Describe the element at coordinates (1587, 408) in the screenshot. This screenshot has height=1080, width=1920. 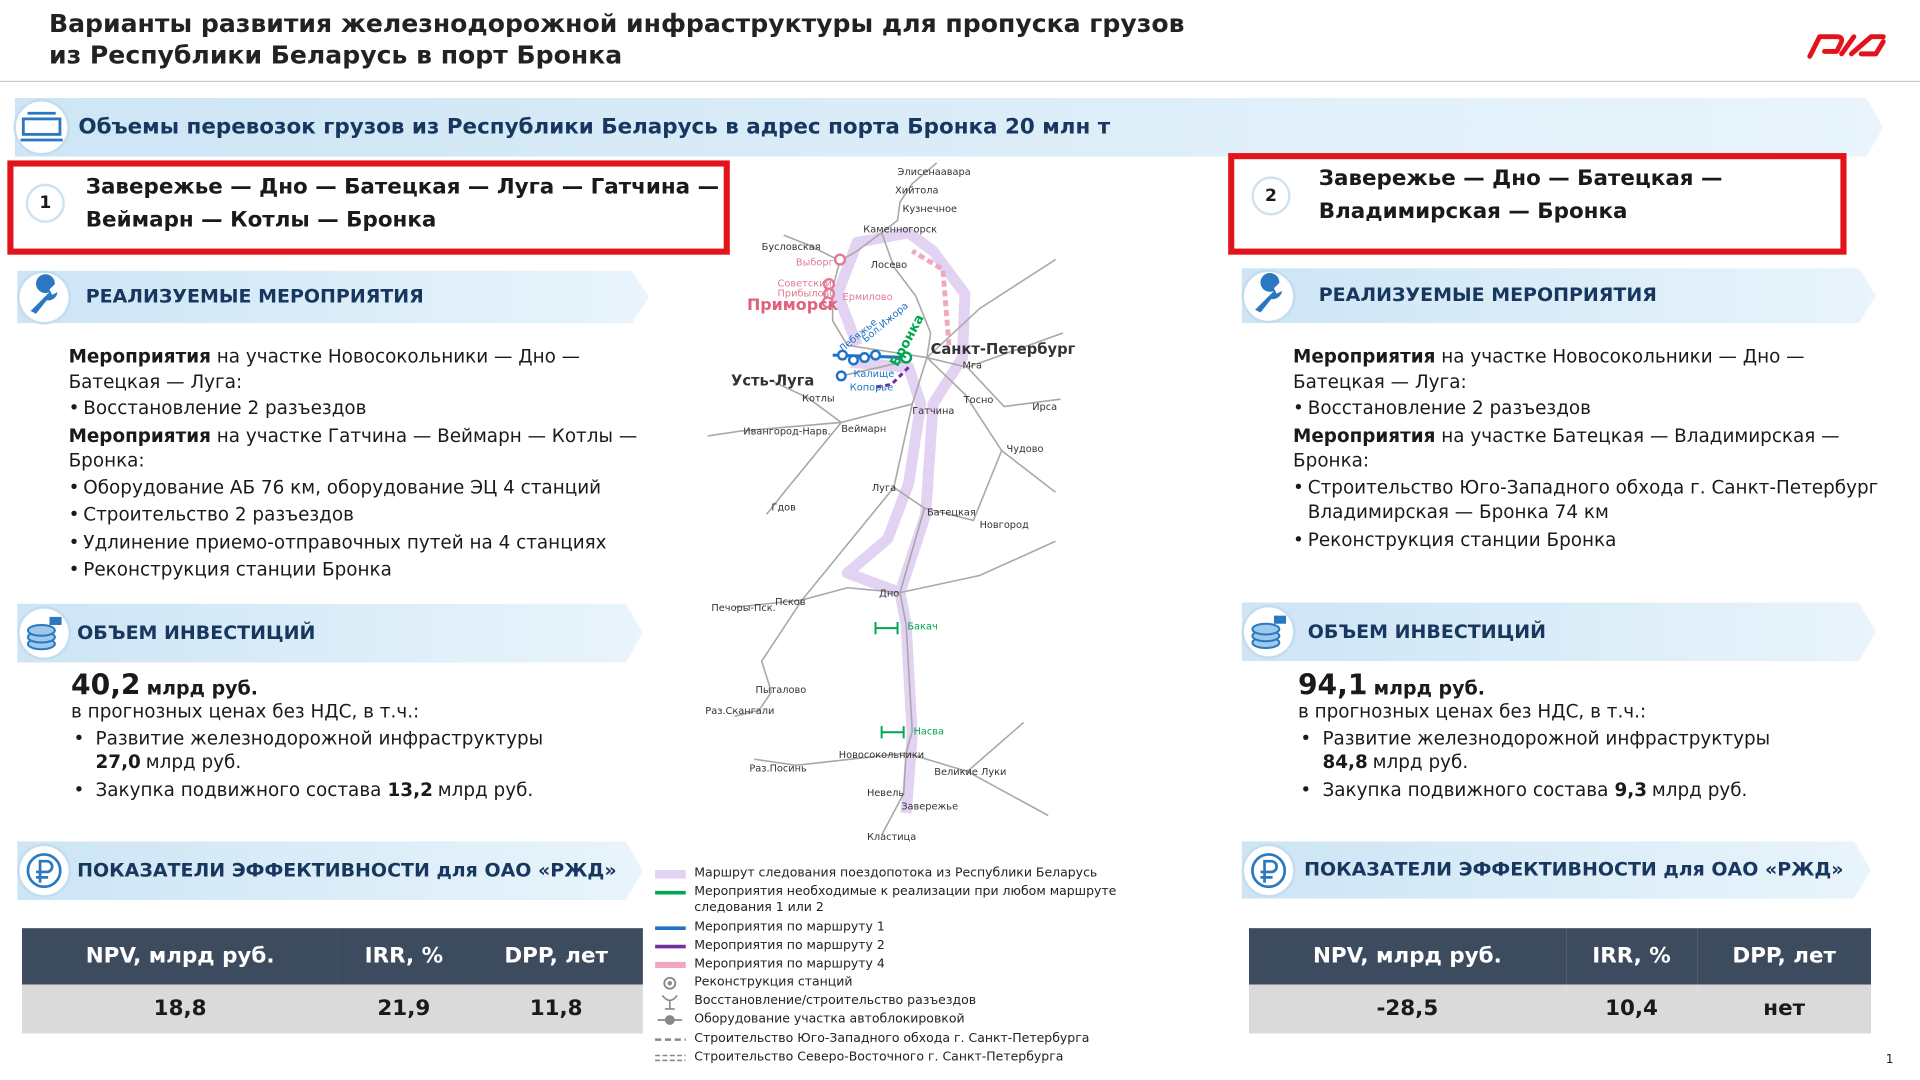
I see `measure-item: Восстановление 2 разъездов` at that location.